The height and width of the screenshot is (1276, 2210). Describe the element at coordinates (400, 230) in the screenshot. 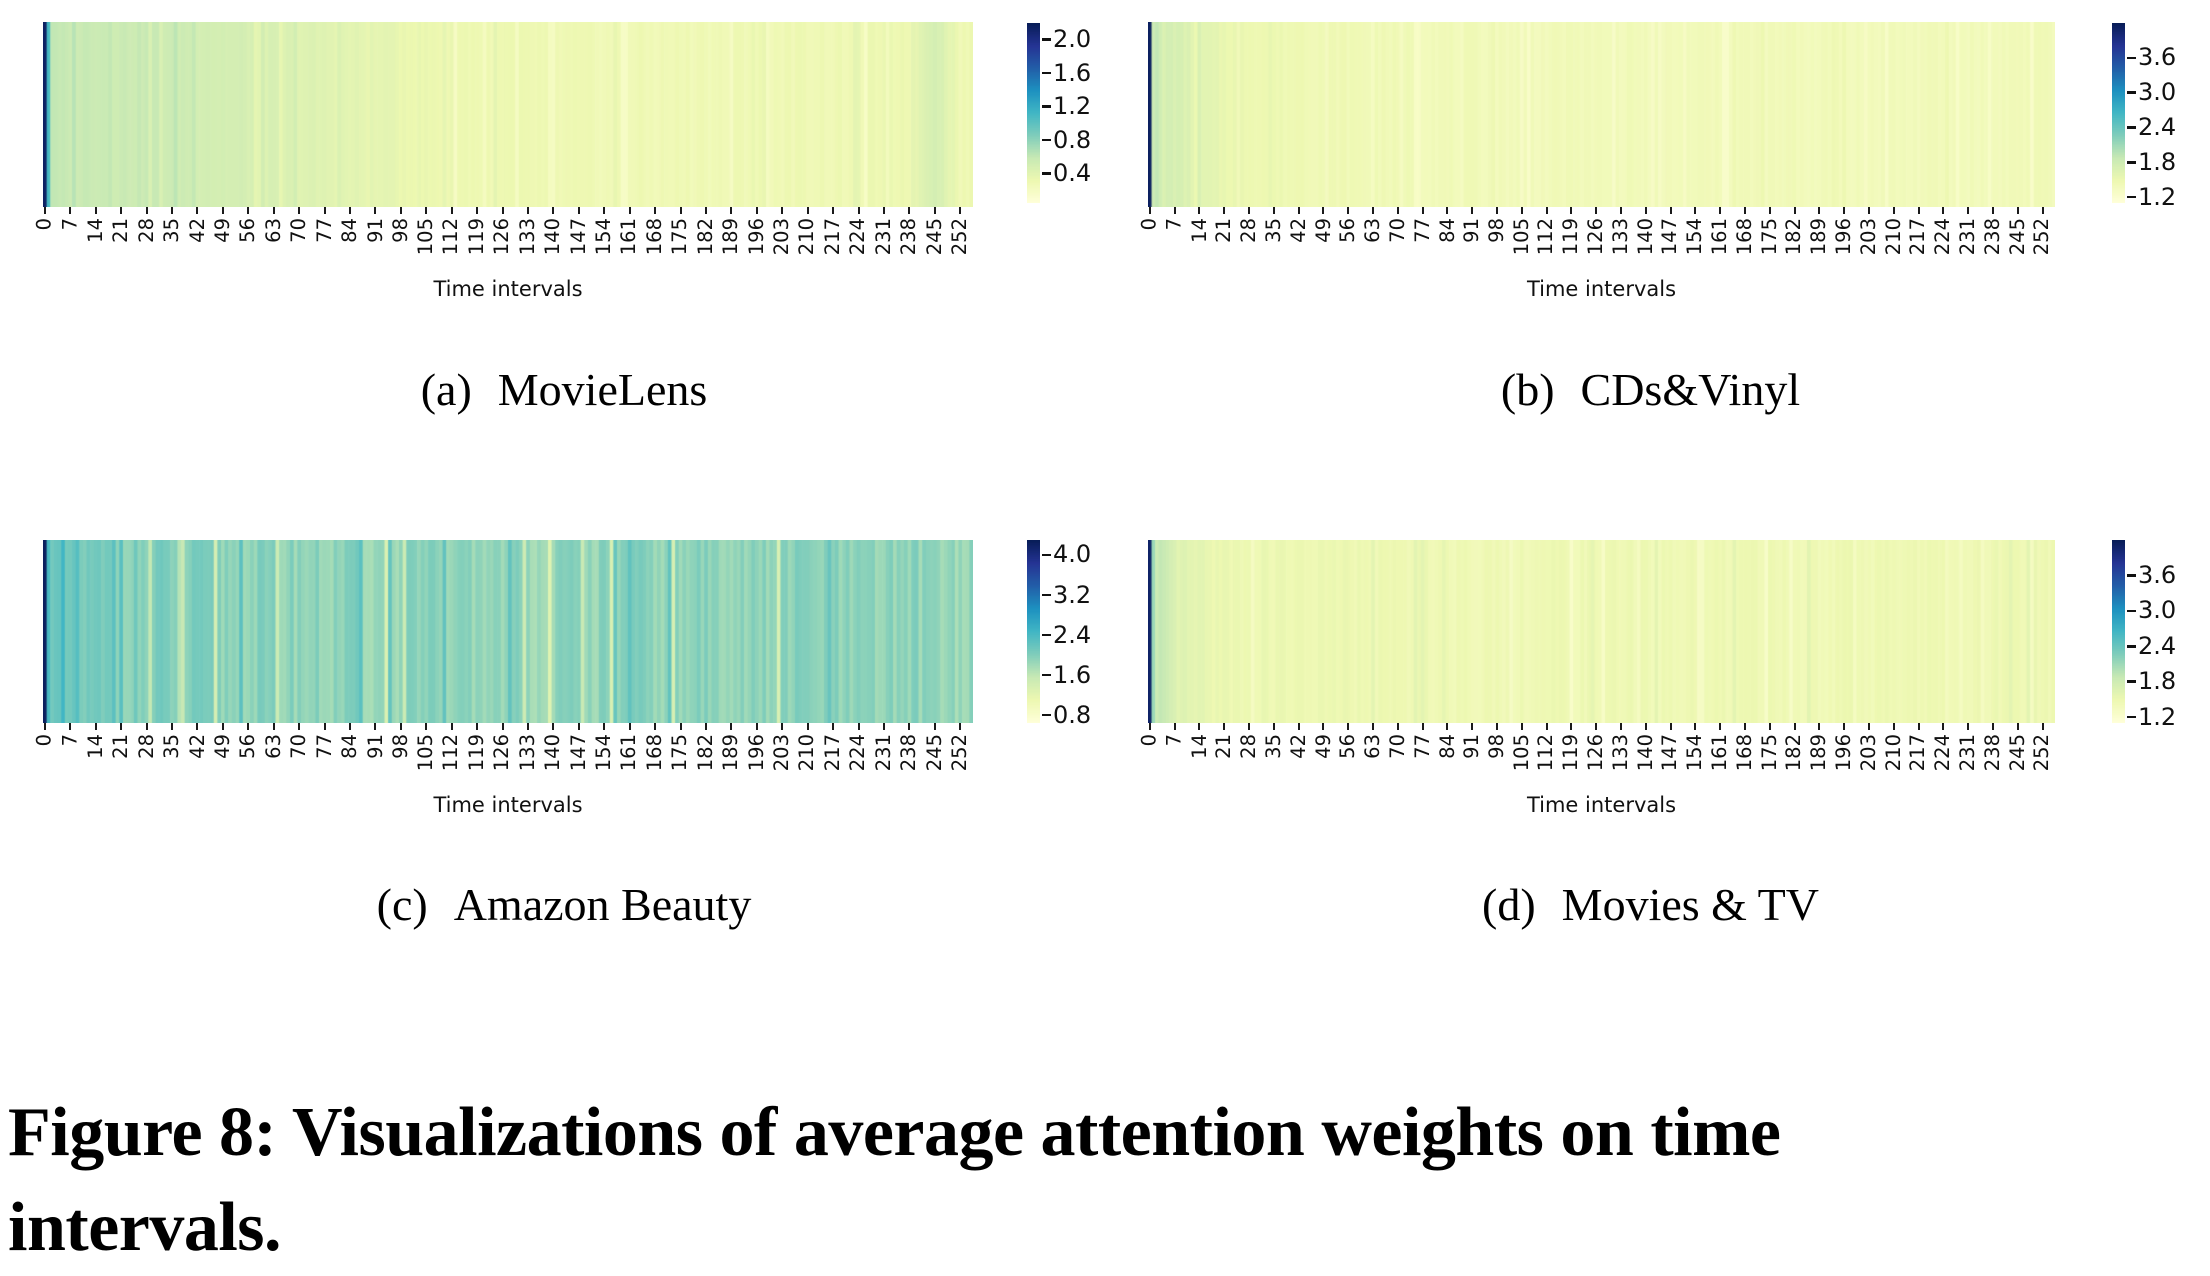

I see `x-tick-label: 98` at that location.